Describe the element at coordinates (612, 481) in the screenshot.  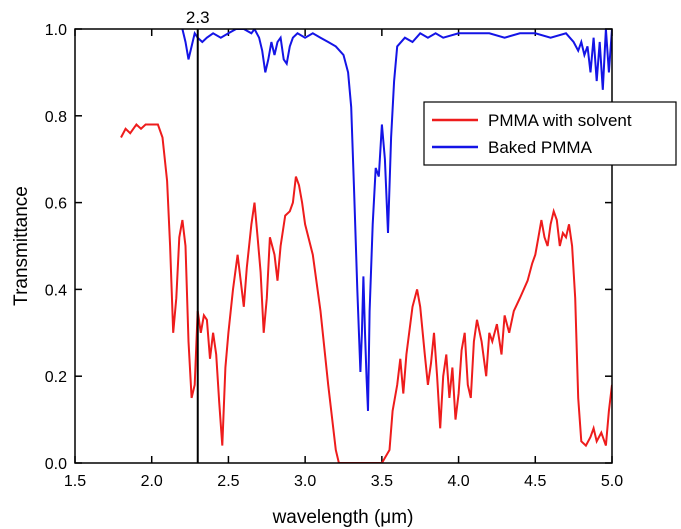
I see `x-tick-label: 5.0` at that location.